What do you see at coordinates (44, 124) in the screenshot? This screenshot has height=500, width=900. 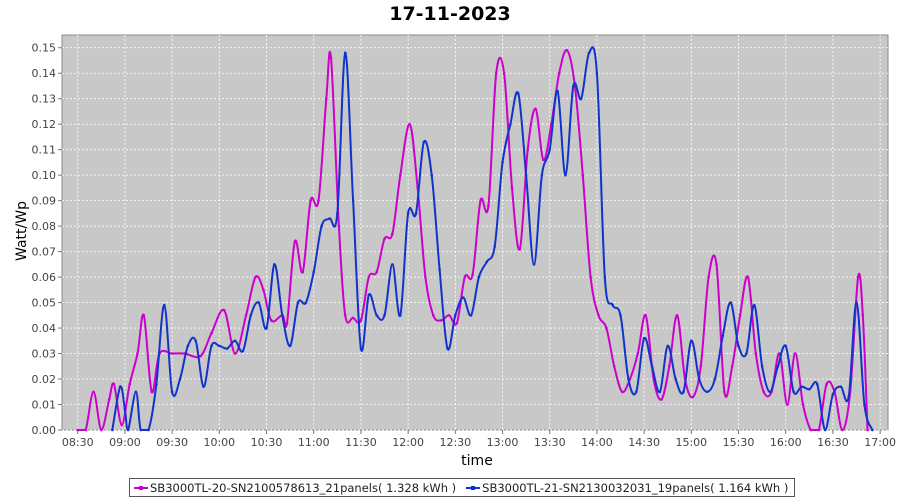 I see `y-tick-label: 0.12` at bounding box center [44, 124].